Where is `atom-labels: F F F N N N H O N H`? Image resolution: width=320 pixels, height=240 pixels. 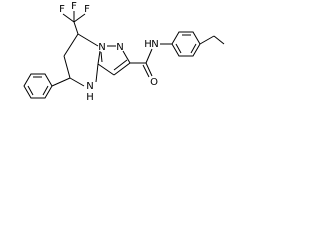 atom-labels: F F F N N N H O N H is located at coordinates (109, 52).